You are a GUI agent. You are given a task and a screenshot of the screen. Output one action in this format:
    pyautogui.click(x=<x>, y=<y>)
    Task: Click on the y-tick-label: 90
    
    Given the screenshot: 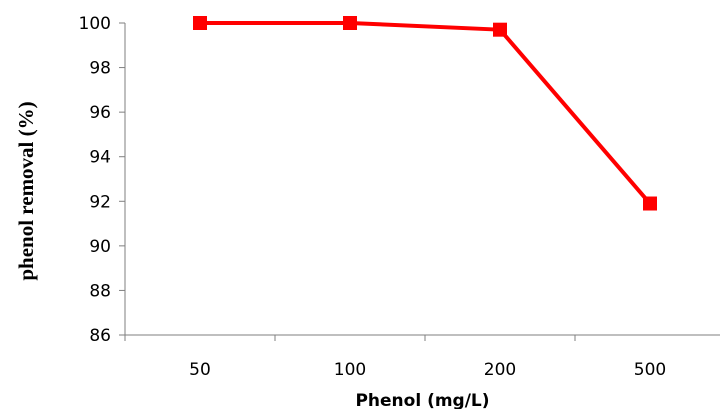 What is the action you would take?
    pyautogui.click(x=100, y=247)
    